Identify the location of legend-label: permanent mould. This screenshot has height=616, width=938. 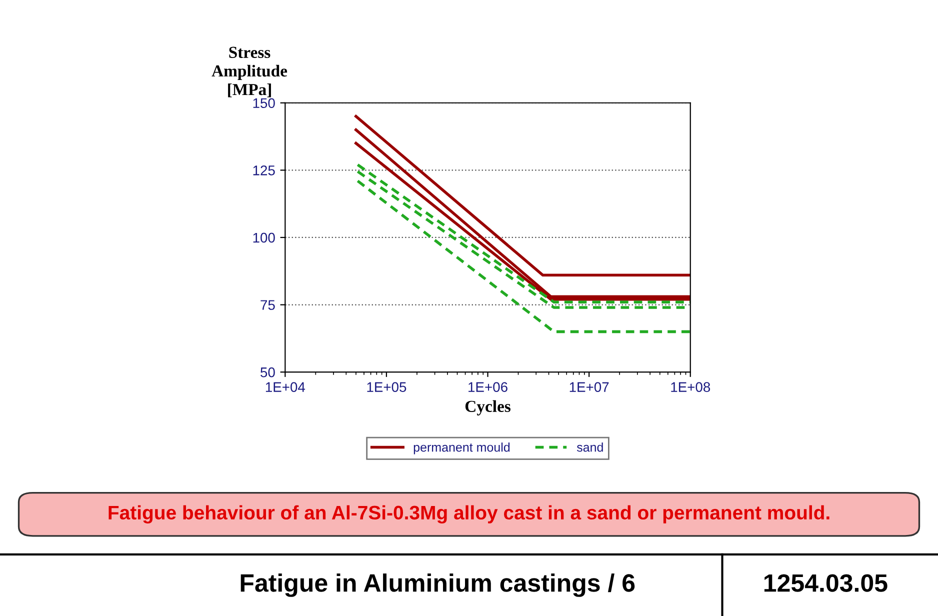
(462, 448).